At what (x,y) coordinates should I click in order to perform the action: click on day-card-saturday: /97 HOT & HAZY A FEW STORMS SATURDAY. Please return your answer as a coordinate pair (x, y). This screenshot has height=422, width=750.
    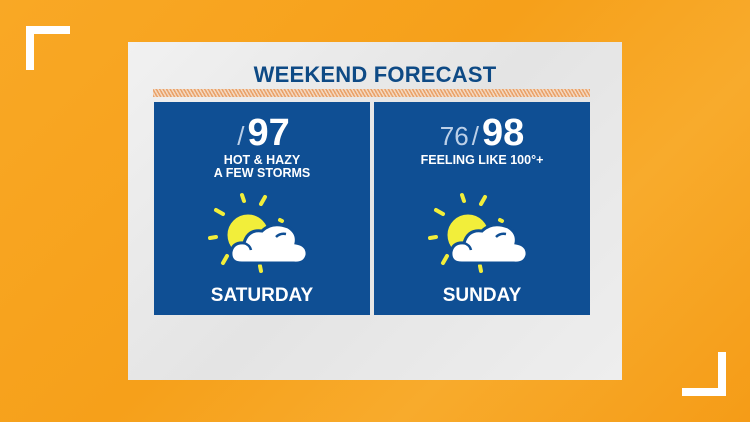
    Looking at the image, I should click on (262, 208).